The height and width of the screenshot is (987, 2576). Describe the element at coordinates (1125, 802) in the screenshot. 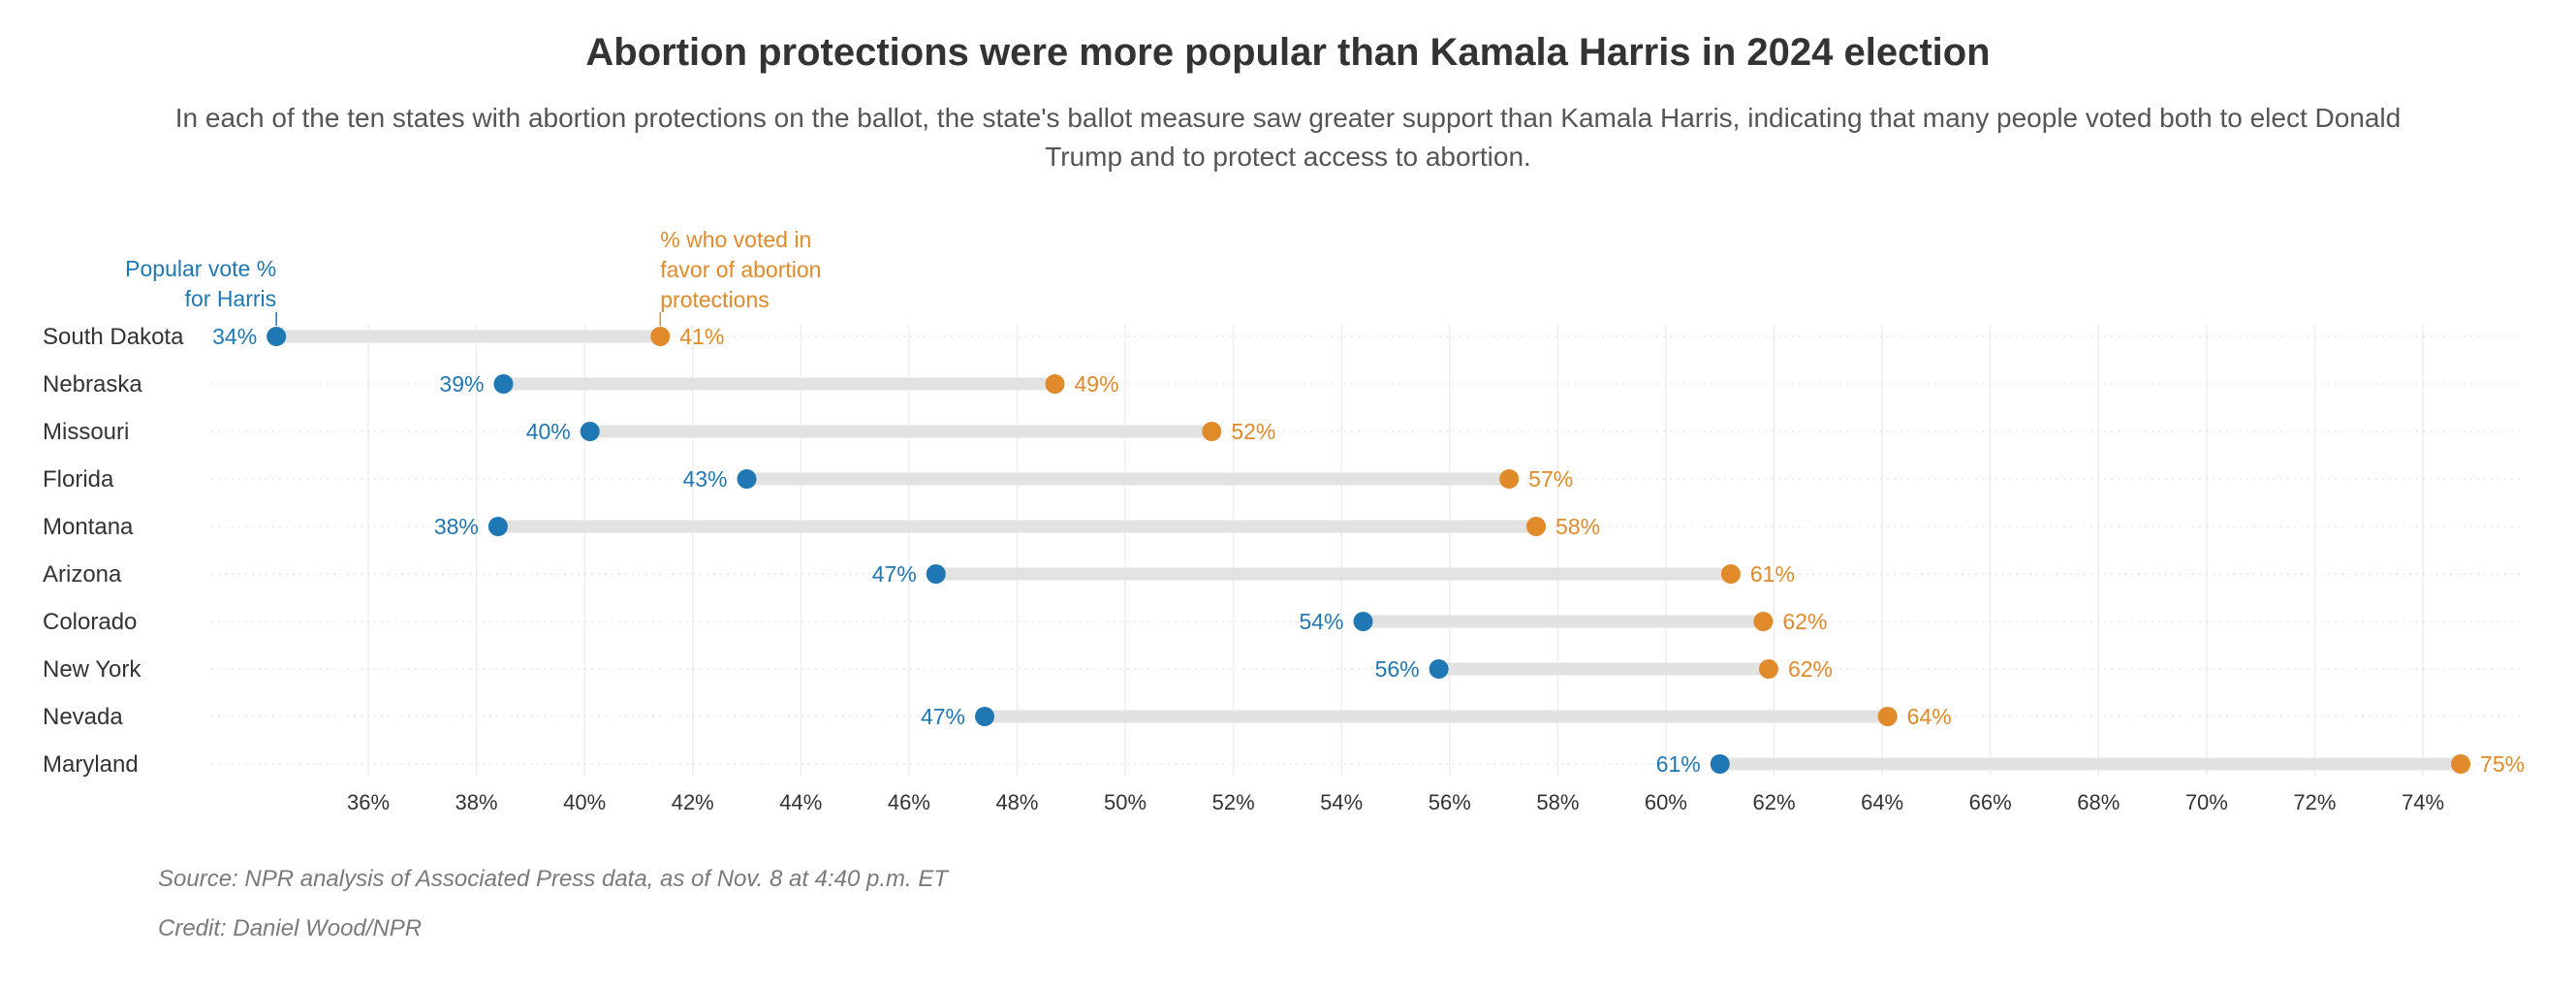

I see `x-tick-label: 50%` at that location.